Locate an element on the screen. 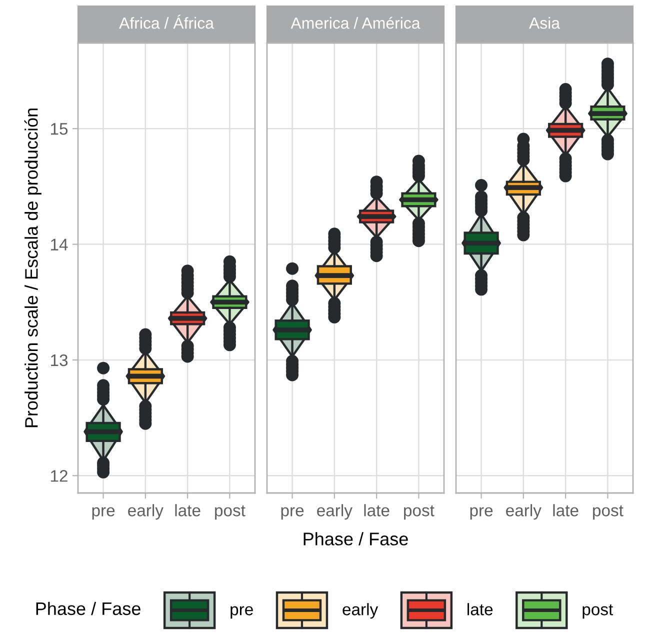 The height and width of the screenshot is (638, 648). y-axis-title: Production scale / Escala de producción is located at coordinates (33, 268).